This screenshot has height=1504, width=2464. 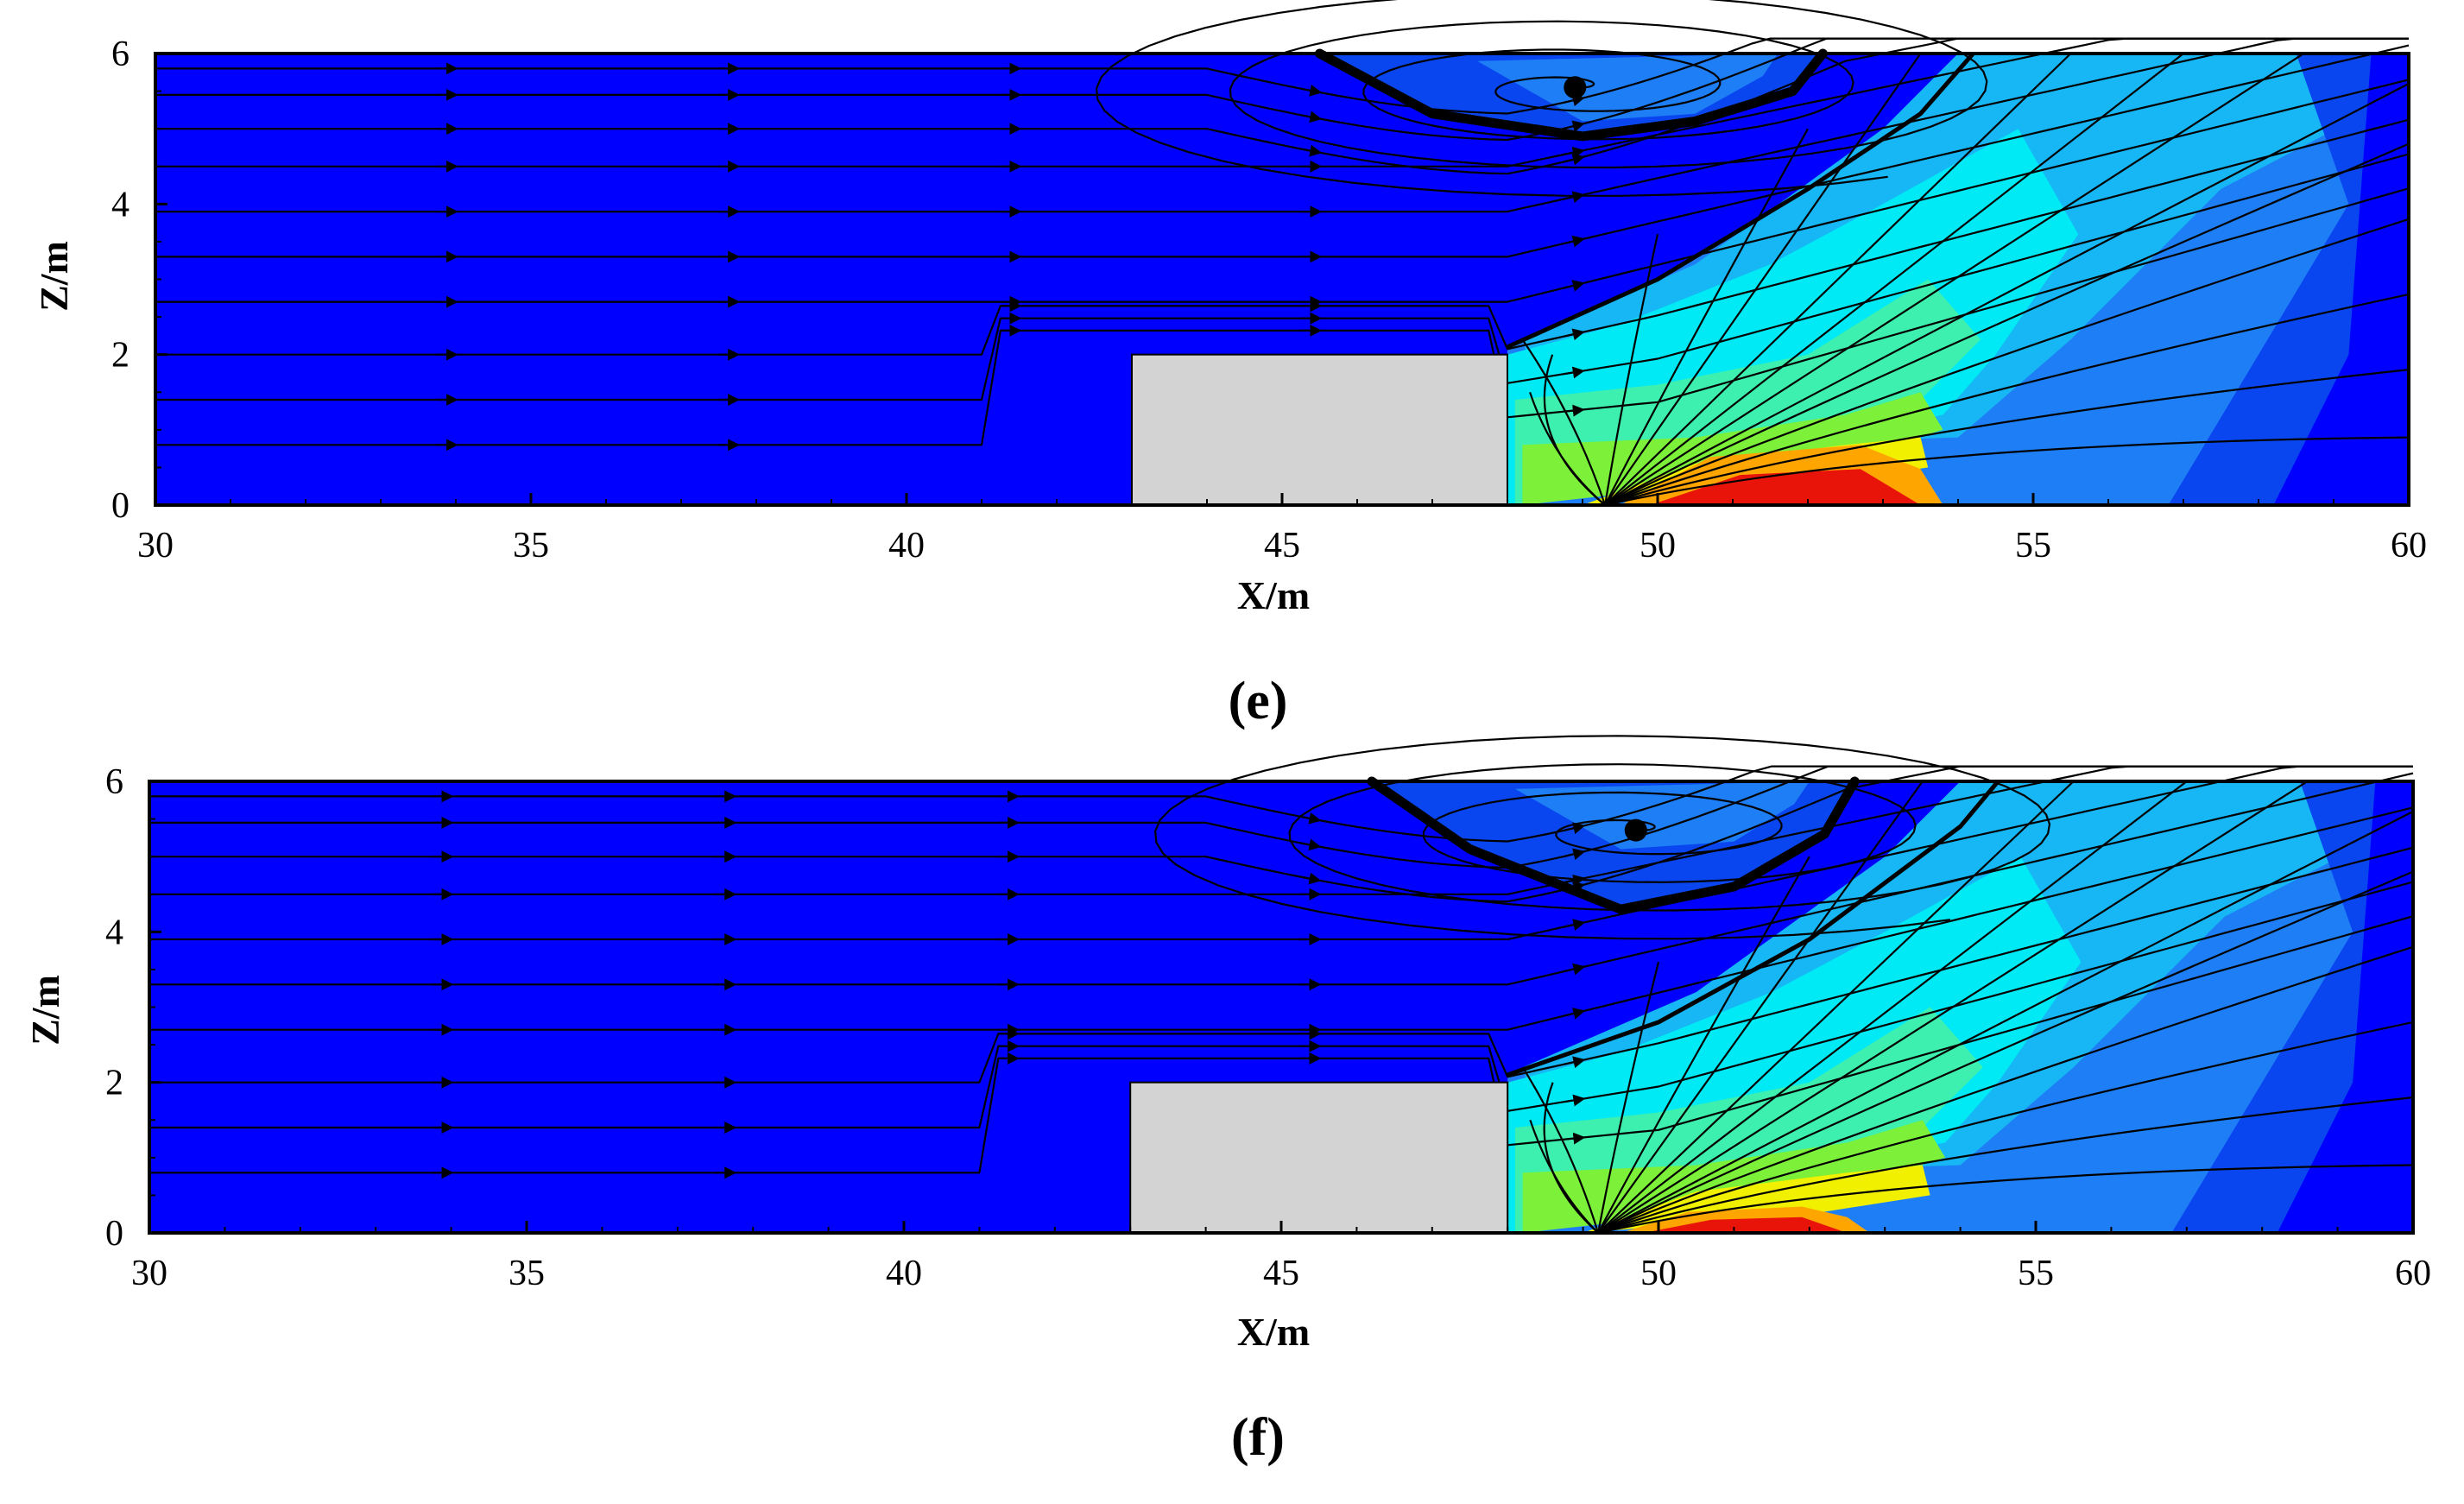 What do you see at coordinates (120, 54) in the screenshot?
I see `y-tick-label: 6` at bounding box center [120, 54].